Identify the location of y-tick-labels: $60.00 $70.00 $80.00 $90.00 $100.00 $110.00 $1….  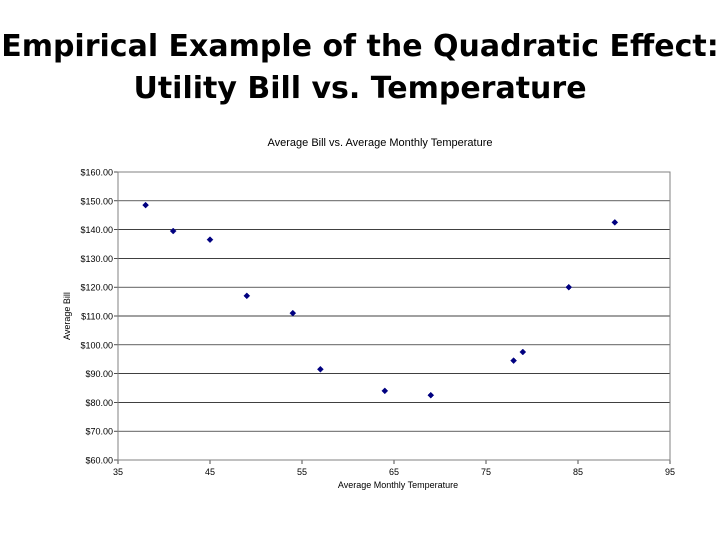
(96, 317).